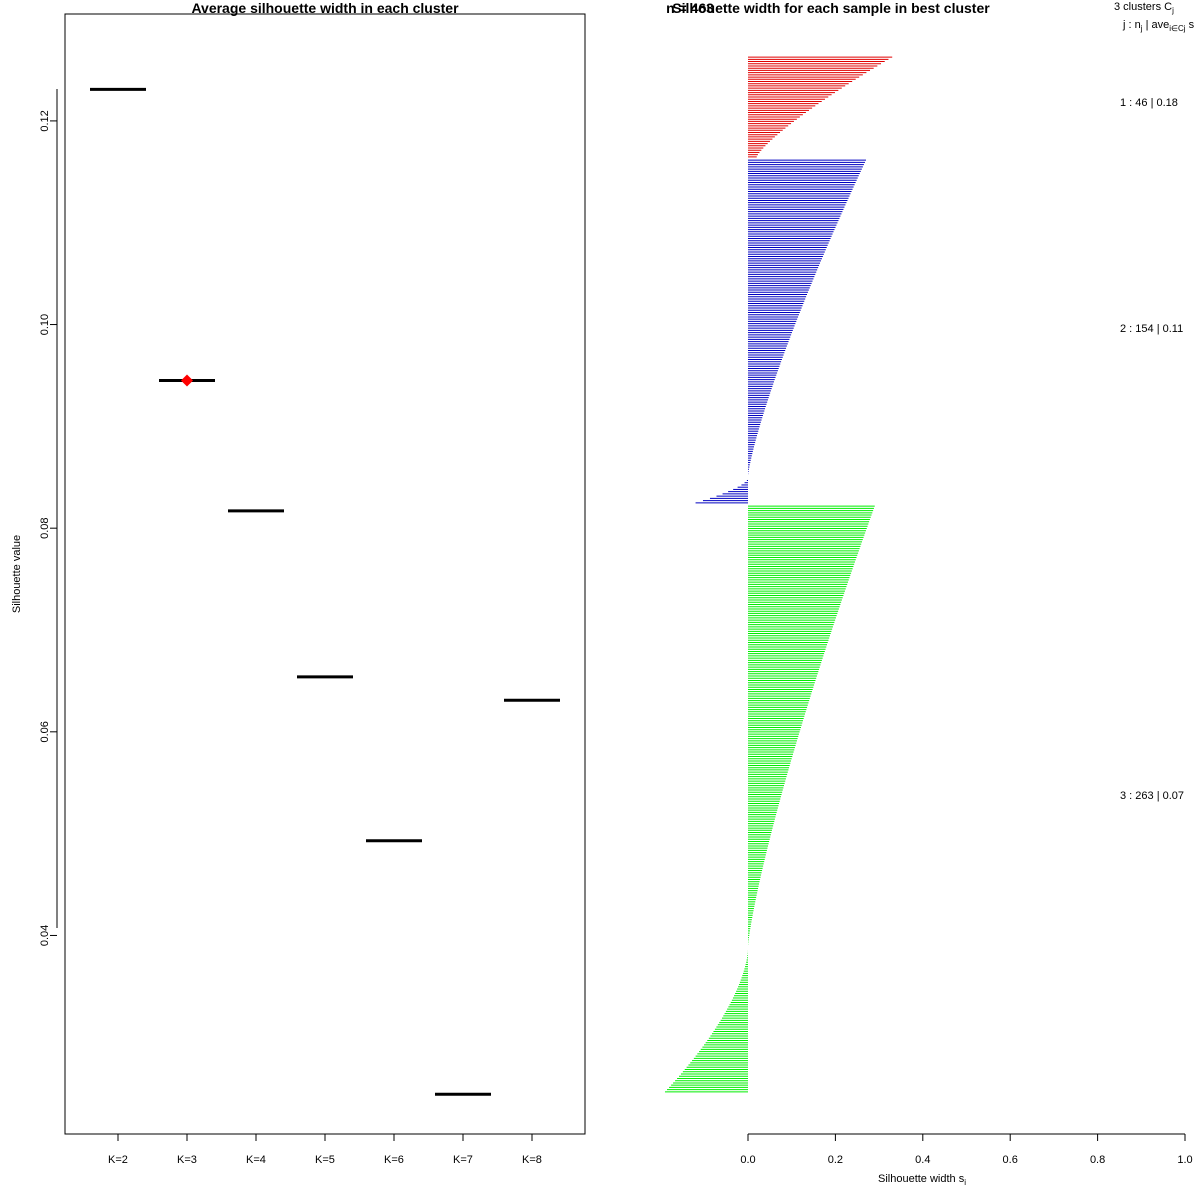 This screenshot has width=1200, height=1200. What do you see at coordinates (45, 120) in the screenshot?
I see `left-y-tick-label: 0.12` at bounding box center [45, 120].